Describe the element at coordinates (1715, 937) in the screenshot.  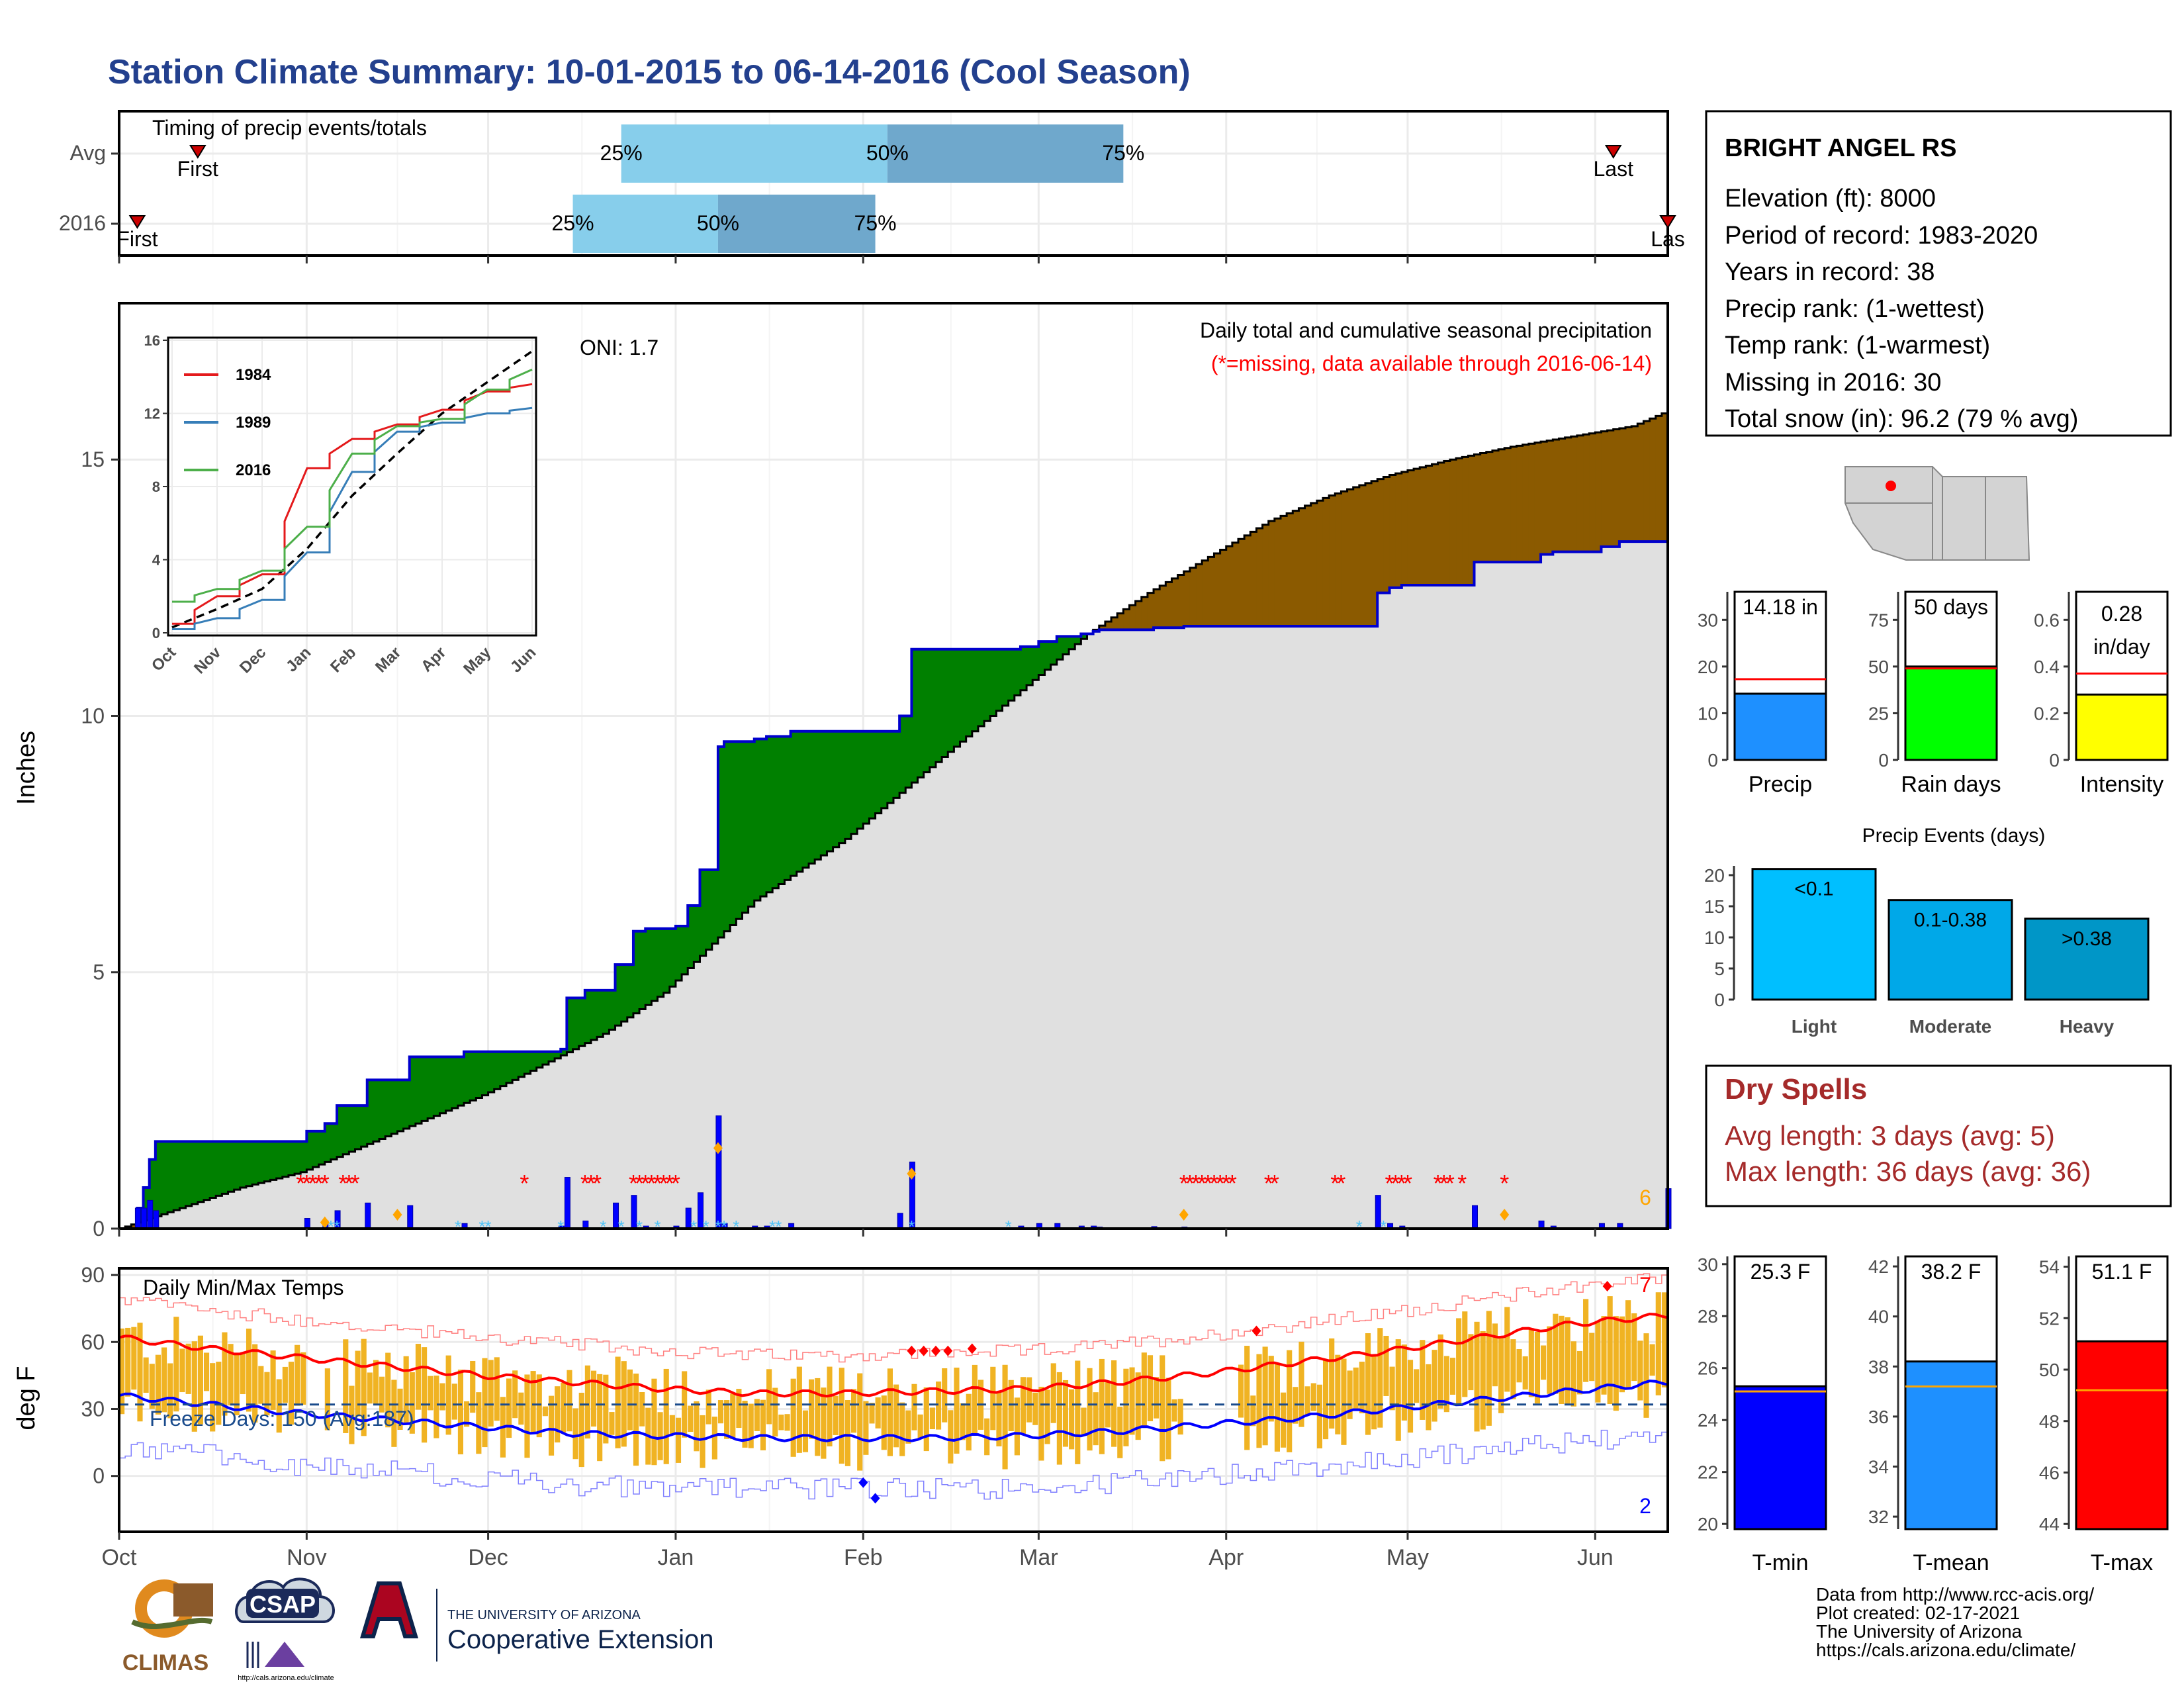
I see `events-ytick-label: 10` at that location.